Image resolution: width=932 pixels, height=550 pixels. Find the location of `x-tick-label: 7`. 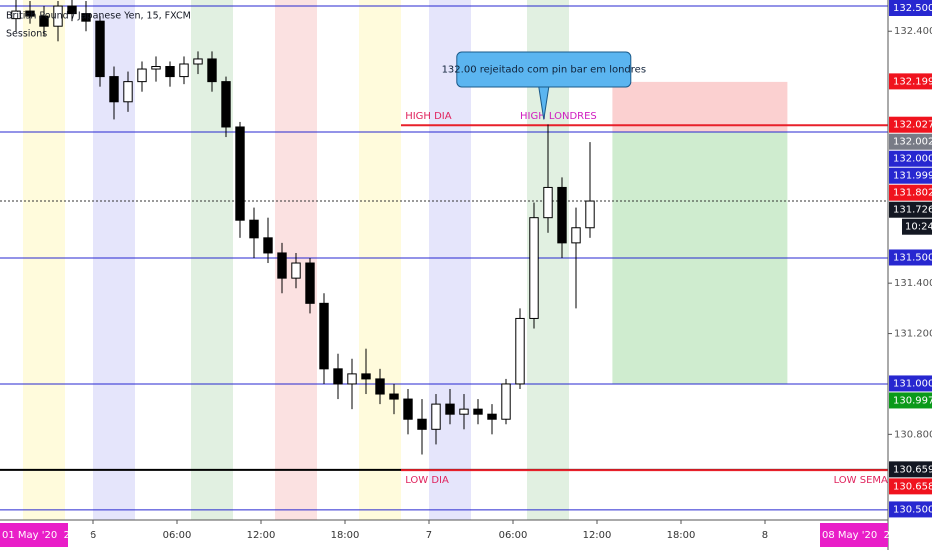

x-tick-label: 7 is located at coordinates (429, 535).